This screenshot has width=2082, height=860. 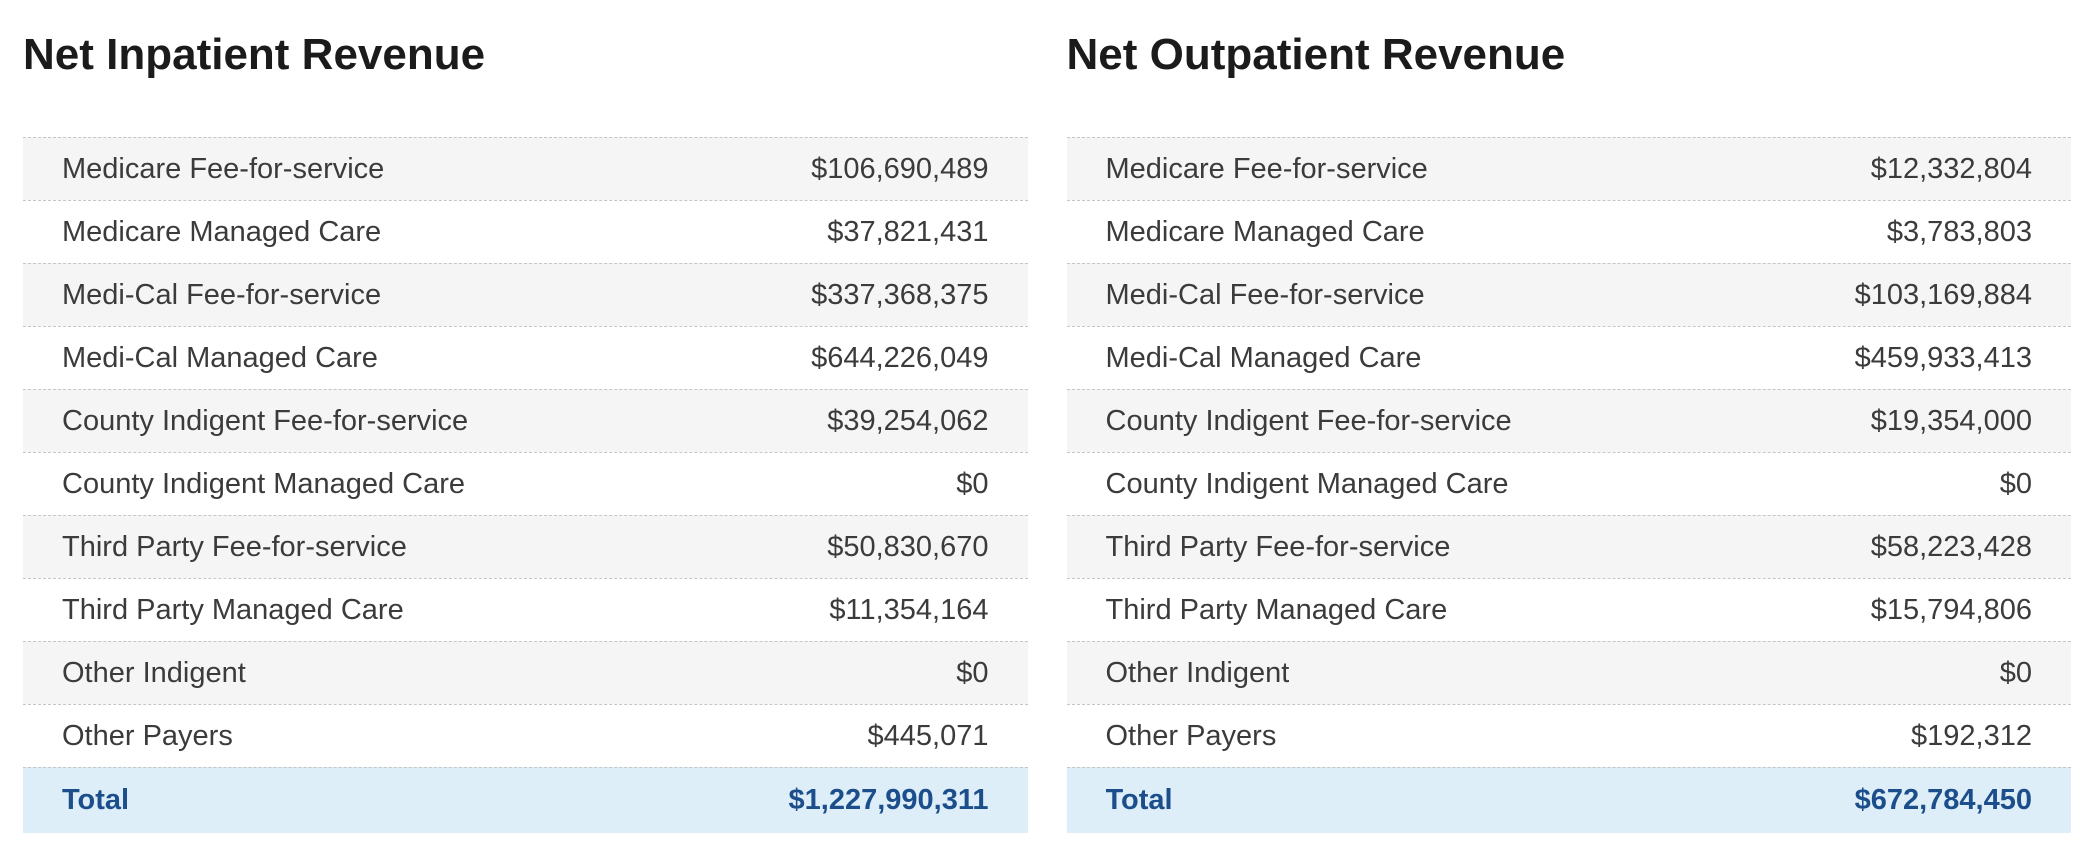 What do you see at coordinates (909, 609) in the screenshot?
I see `amount-value: $11,354,164` at bounding box center [909, 609].